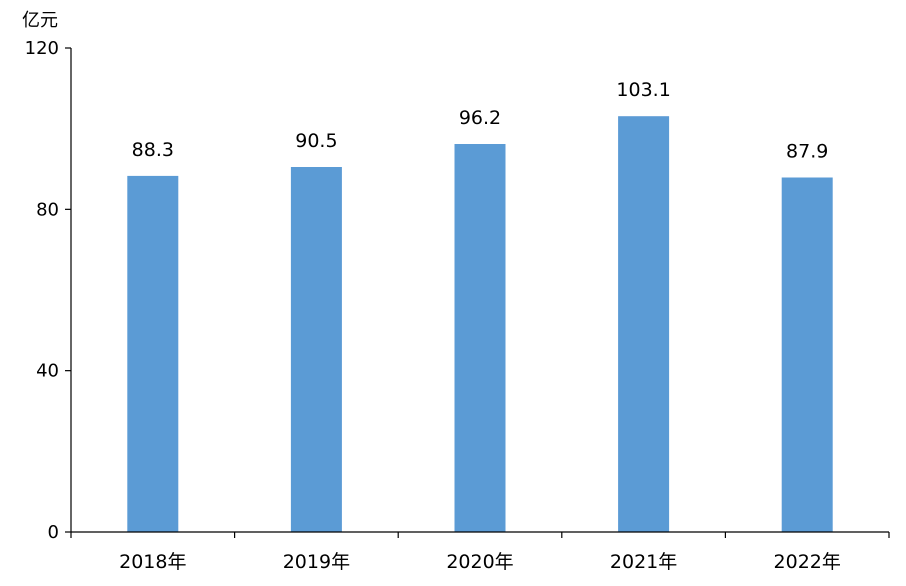 This screenshot has height=586, width=906. I want to click on x-tick-label-3: 2021年, so click(643, 562).